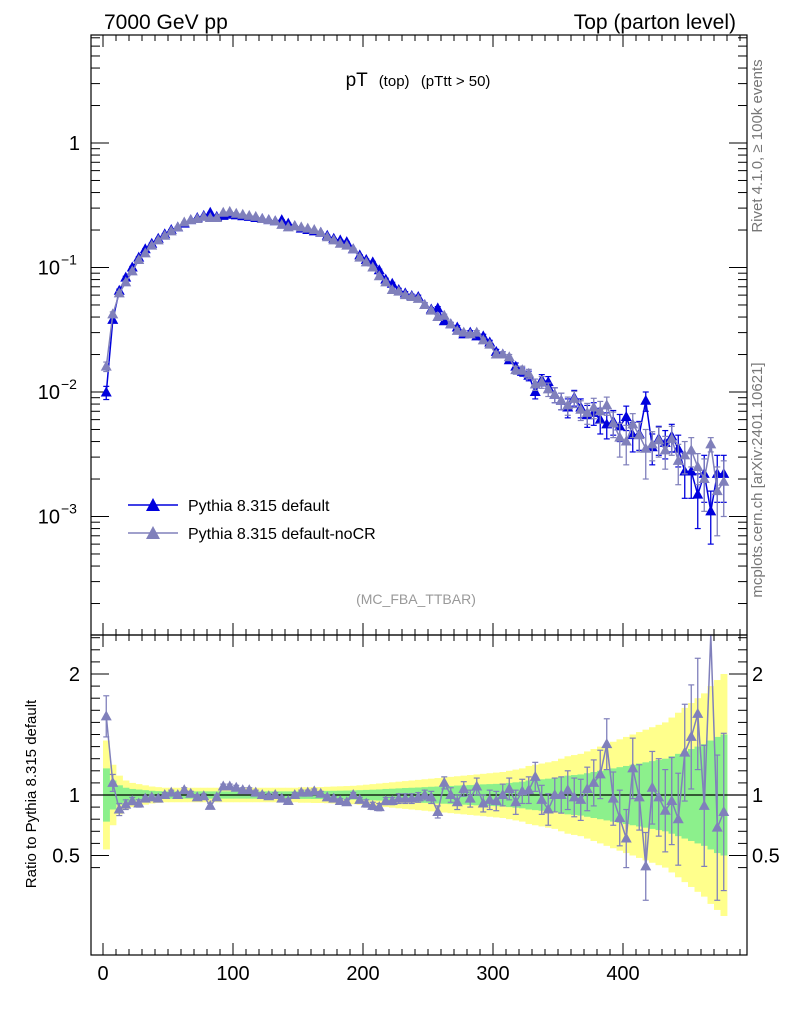  What do you see at coordinates (74, 675) in the screenshot?
I see `ratio-y-tick-label: 2` at bounding box center [74, 675].